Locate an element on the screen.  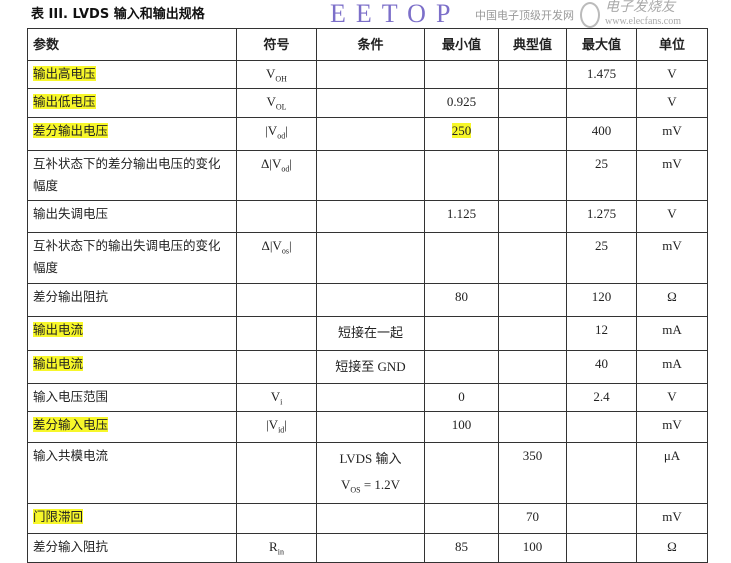
param-name: 输入电压范围 is located at coordinates (71, 396).